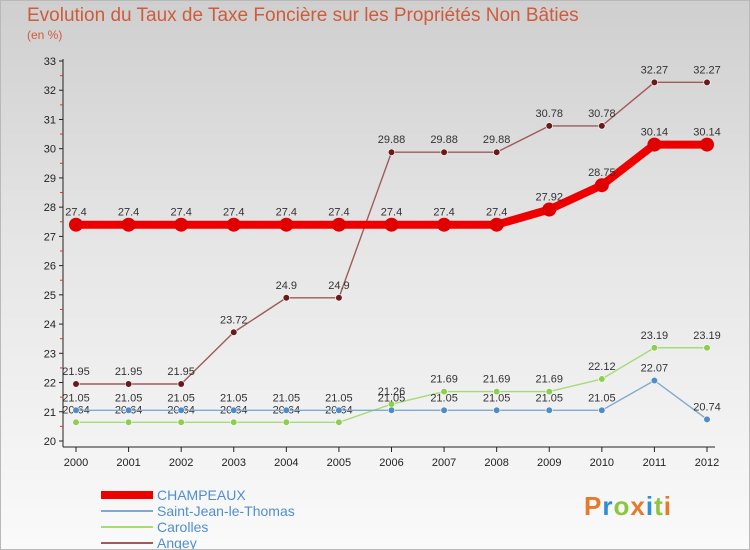  I want to click on data-label: 30.78, so click(549, 114).